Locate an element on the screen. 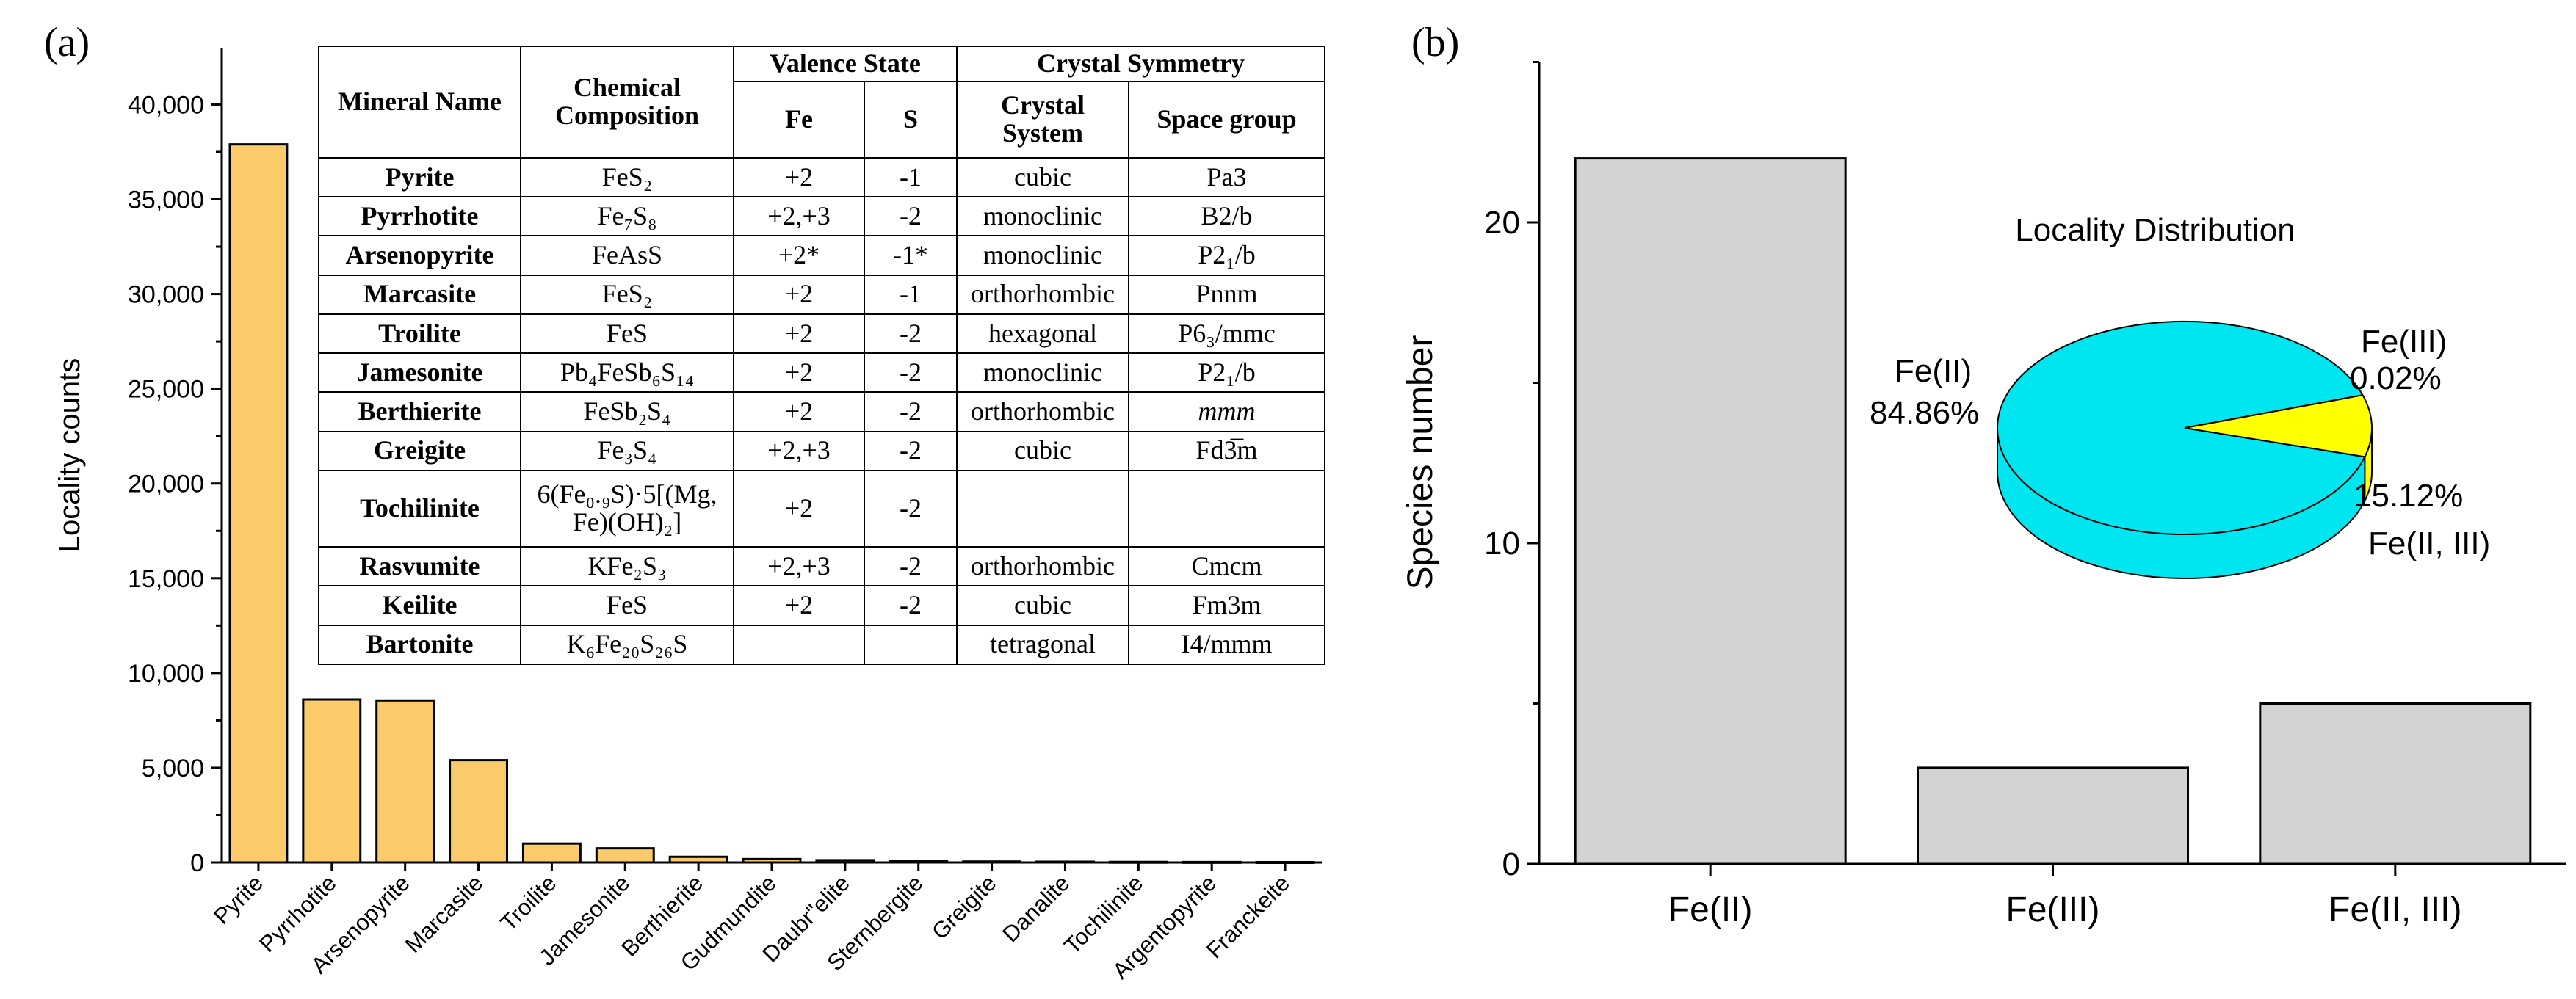  cell-name: Marcasite is located at coordinates (419, 294).